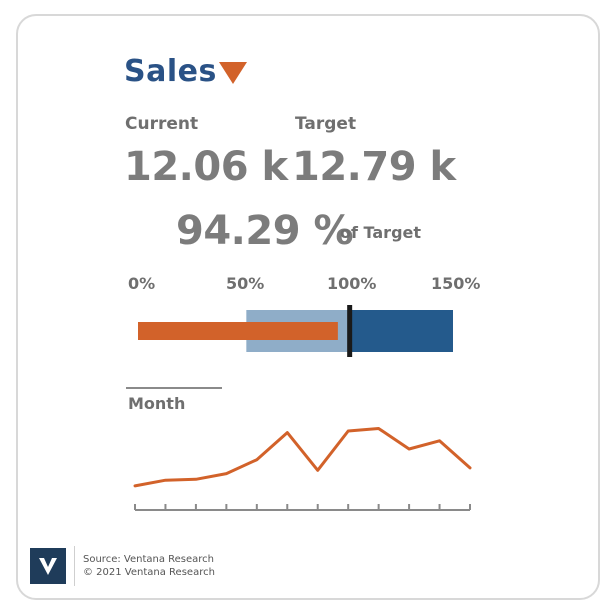  I want to click on footer-copyright: © 2021 Ventana Research, so click(149, 572).